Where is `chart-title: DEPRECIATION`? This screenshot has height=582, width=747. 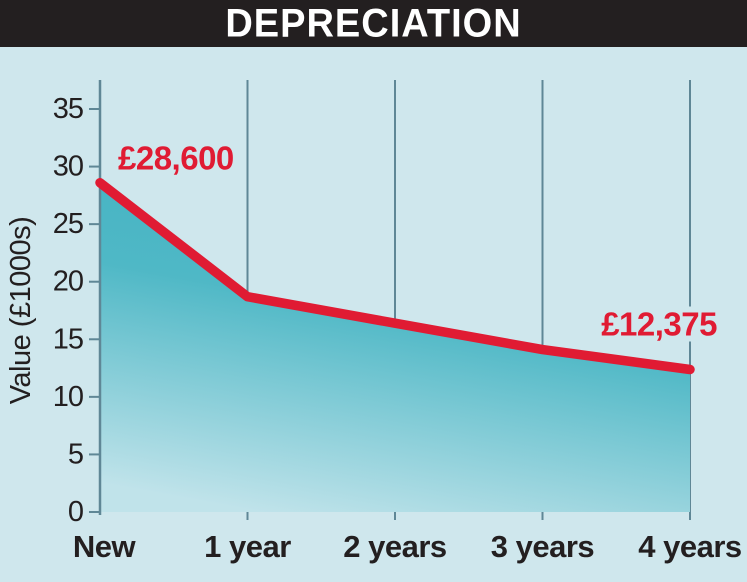
chart-title: DEPRECIATION is located at coordinates (373, 23).